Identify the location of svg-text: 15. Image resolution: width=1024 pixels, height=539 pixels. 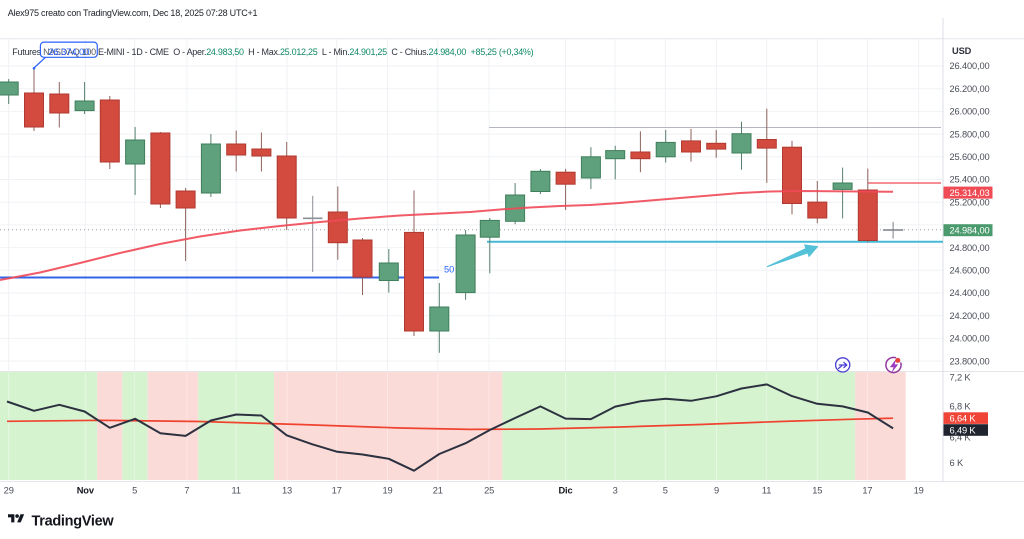
(817, 491).